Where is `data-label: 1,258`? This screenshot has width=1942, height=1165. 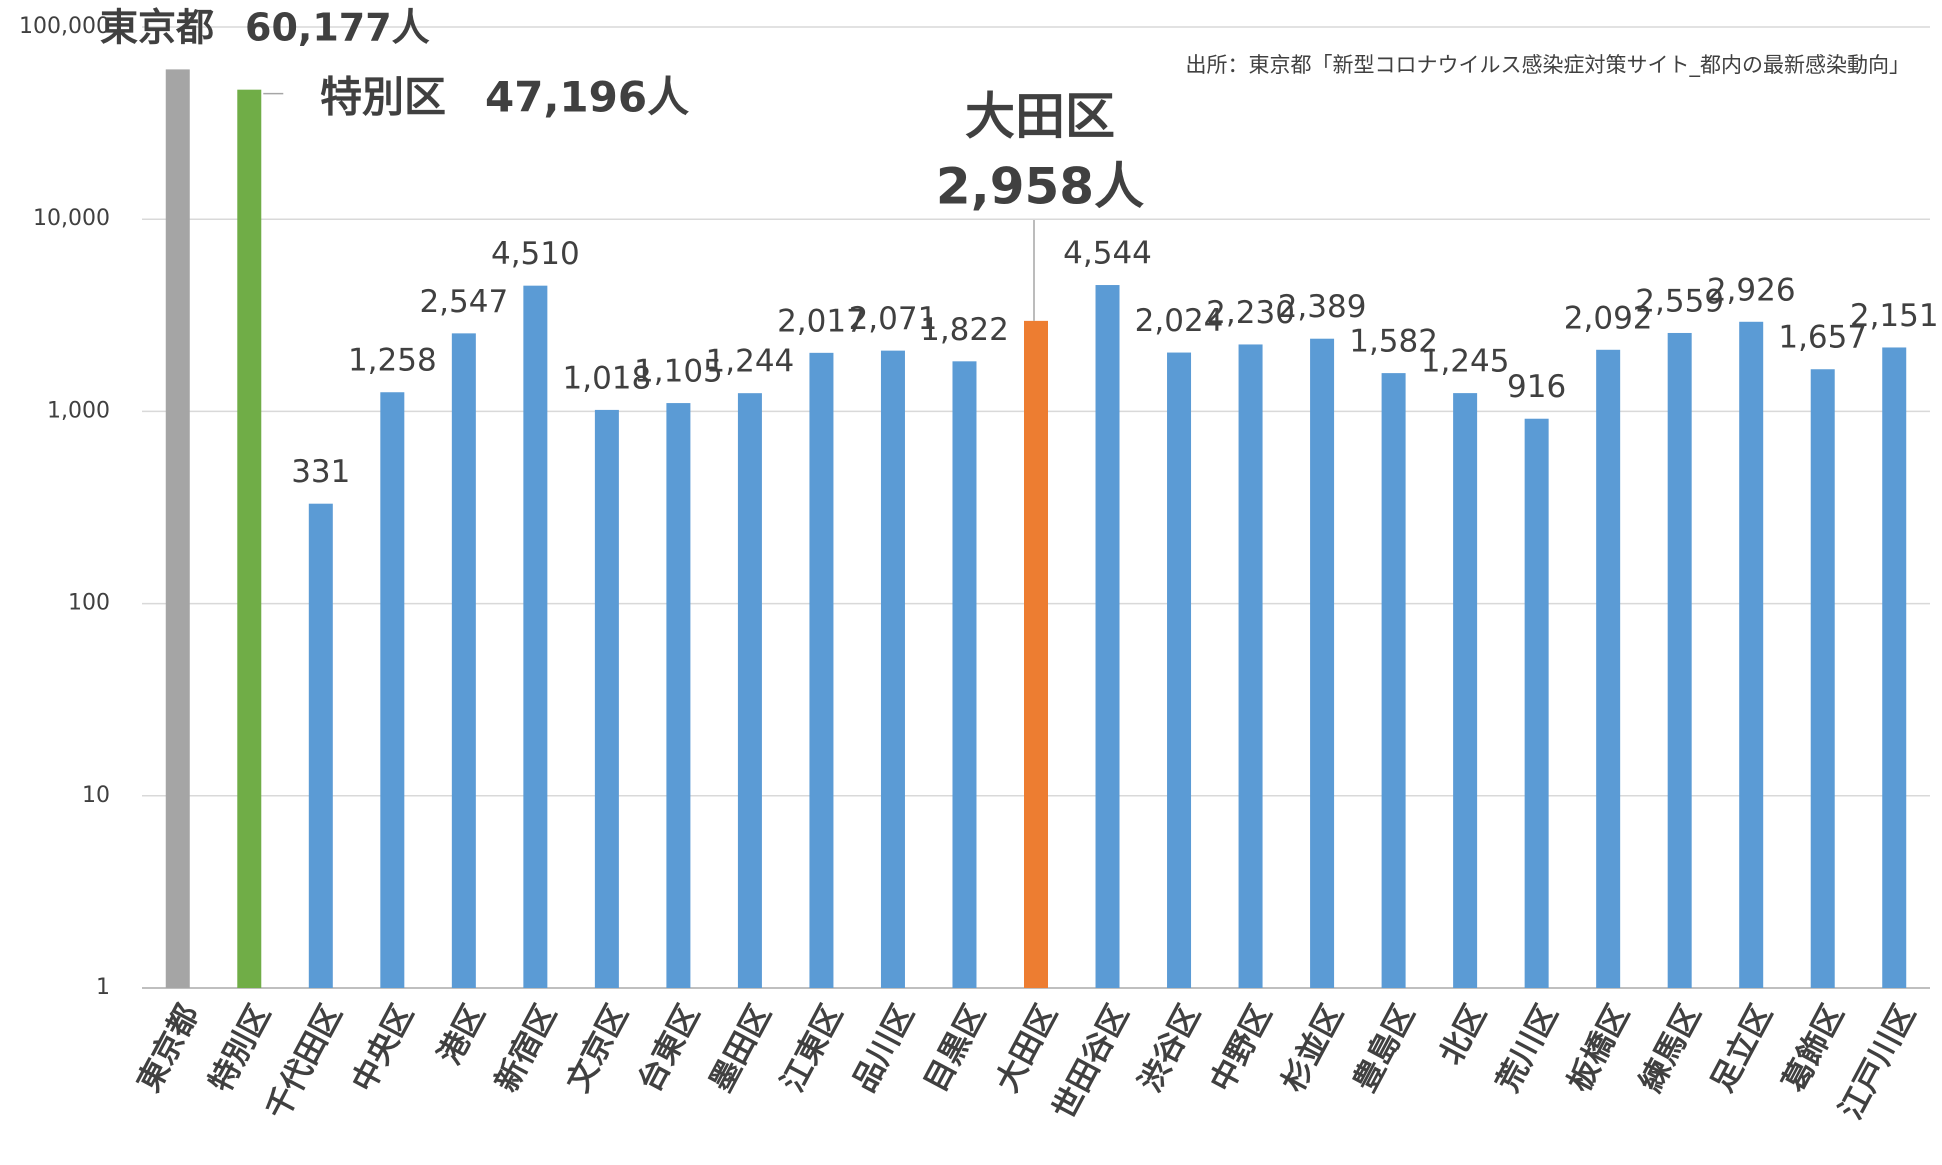
data-label: 1,258 is located at coordinates (392, 361).